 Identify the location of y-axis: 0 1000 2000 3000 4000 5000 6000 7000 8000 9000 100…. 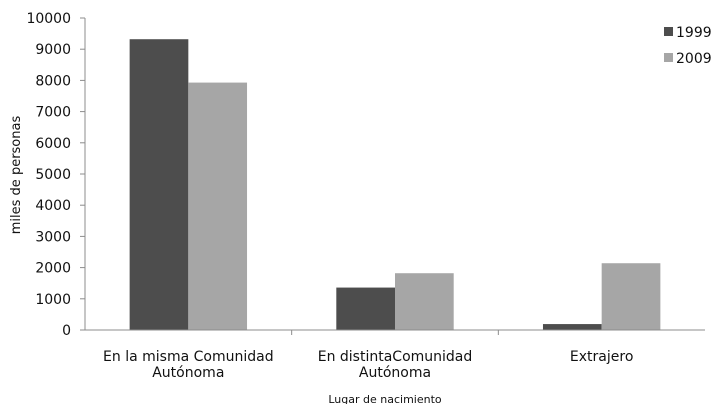
(56, 175).